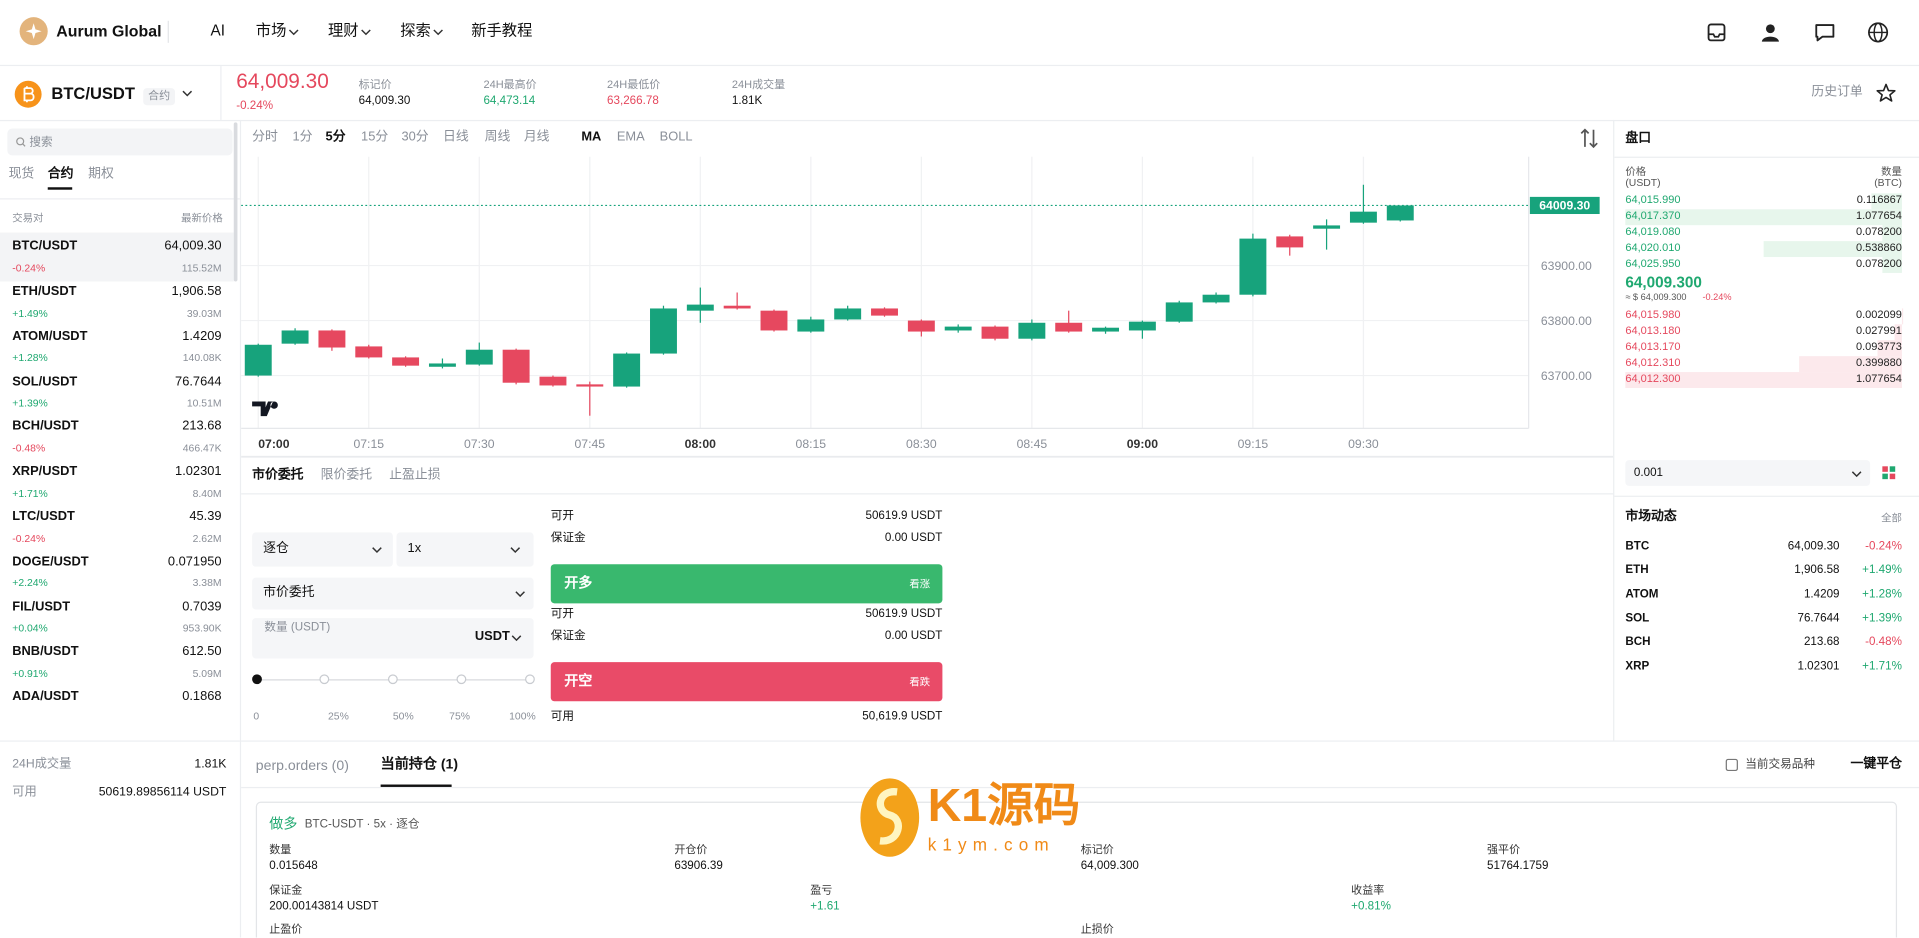  Describe the element at coordinates (1653, 346) in the screenshot. I see `book-price: 64,013.170` at that location.